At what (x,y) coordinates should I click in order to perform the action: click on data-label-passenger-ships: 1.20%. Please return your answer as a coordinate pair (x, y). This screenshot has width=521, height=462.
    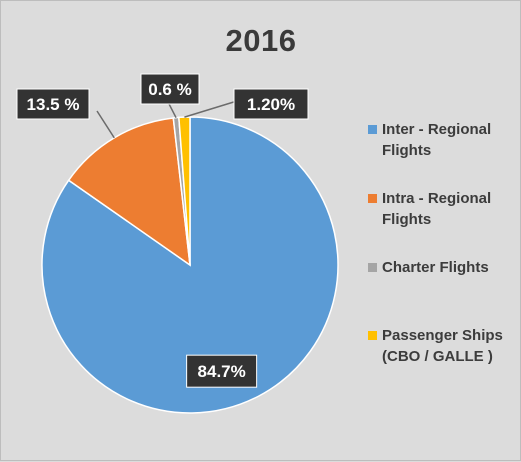
    Looking at the image, I should click on (271, 104).